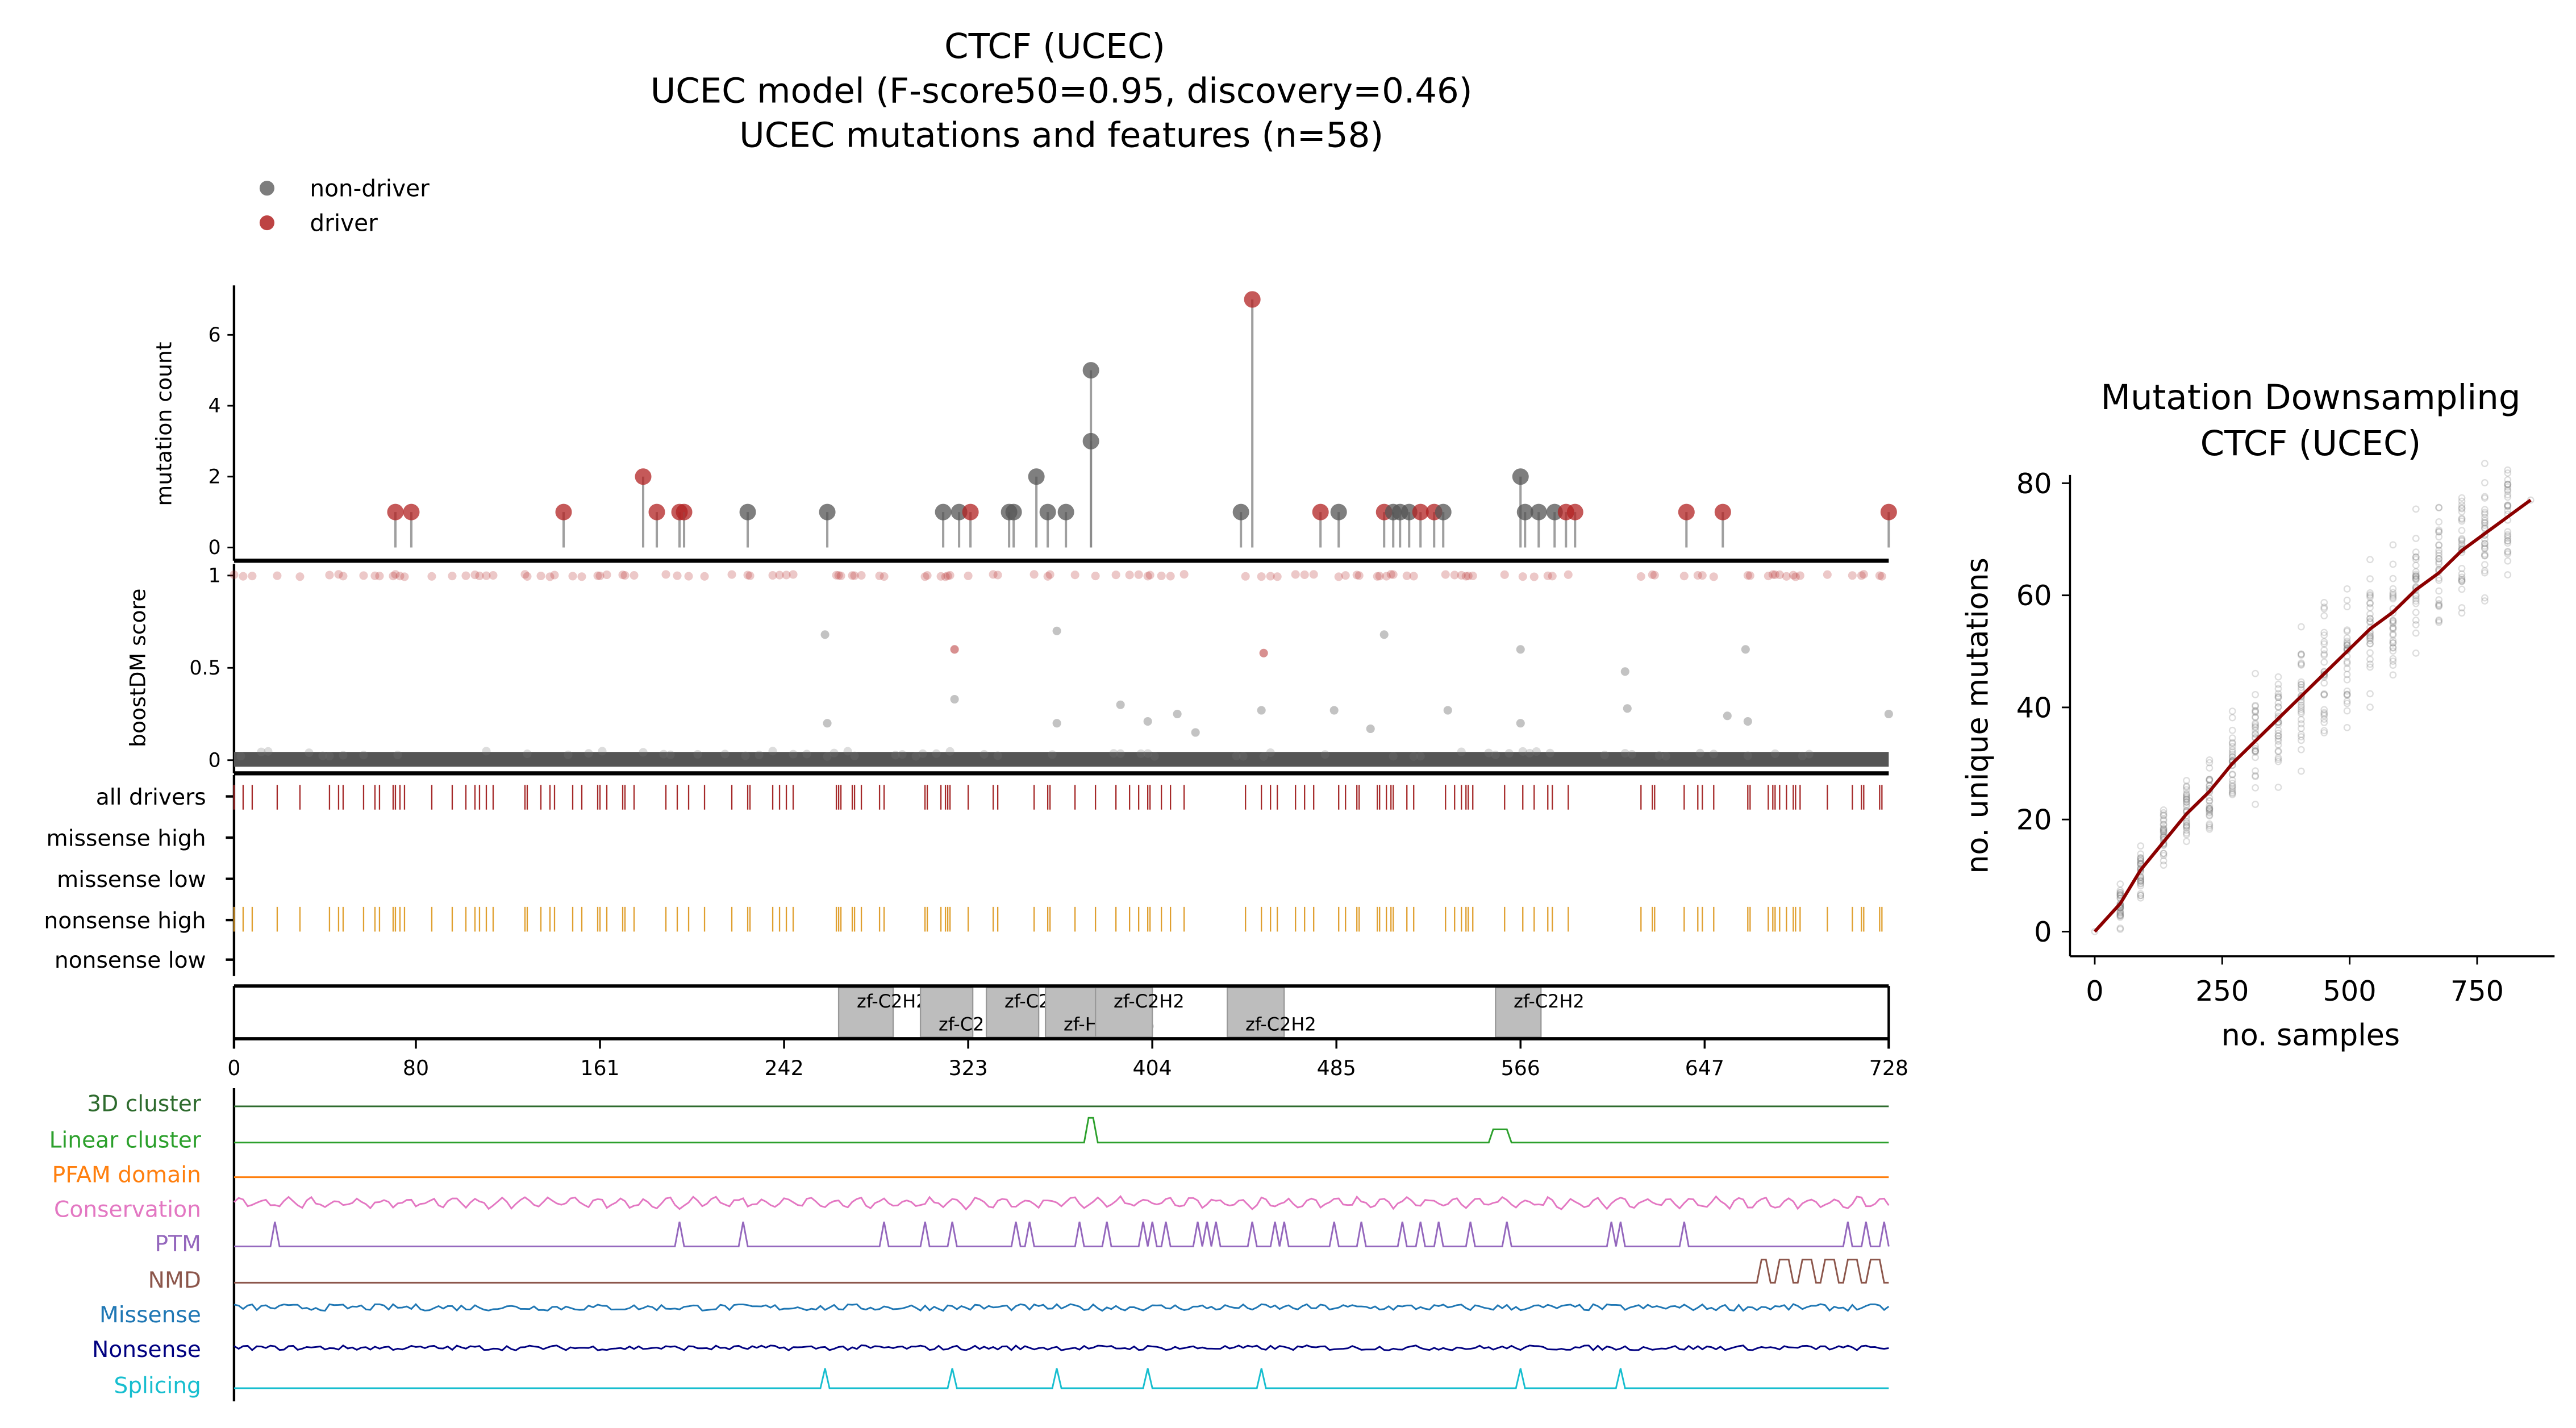 This screenshot has height=1428, width=2576. I want to click on domain-label: zf-C2H2, so click(1281, 1024).